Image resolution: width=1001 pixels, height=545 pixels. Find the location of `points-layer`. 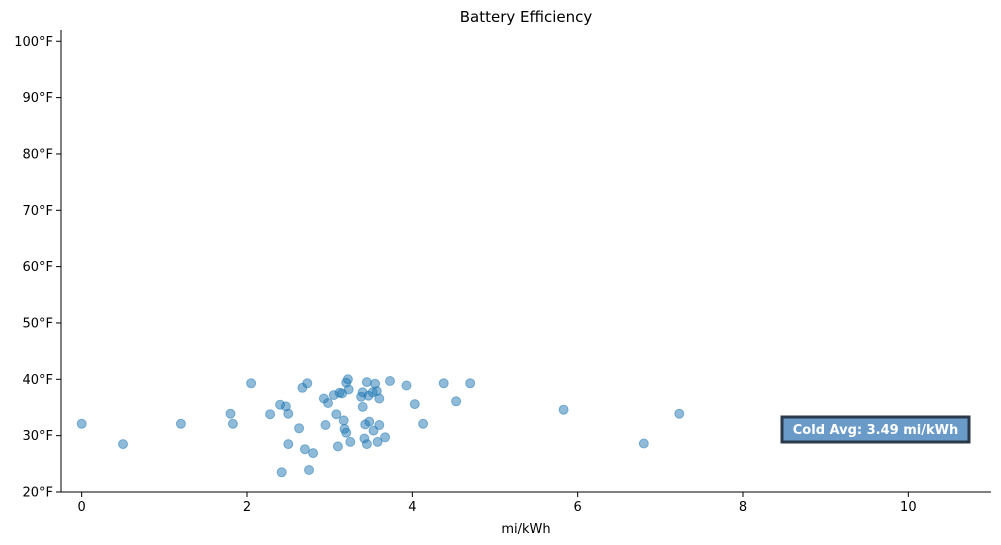

points-layer is located at coordinates (380, 426).